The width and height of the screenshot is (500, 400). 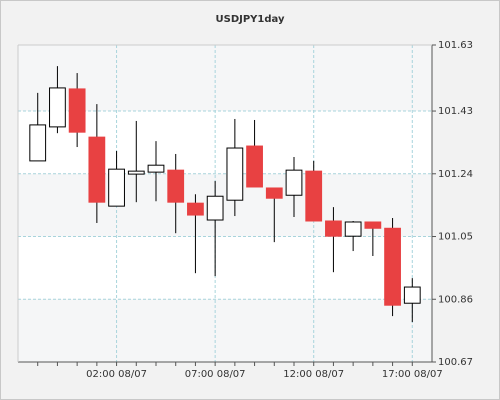 What do you see at coordinates (412, 374) in the screenshot?
I see `x-tick-label: 17:00 08/07` at bounding box center [412, 374].